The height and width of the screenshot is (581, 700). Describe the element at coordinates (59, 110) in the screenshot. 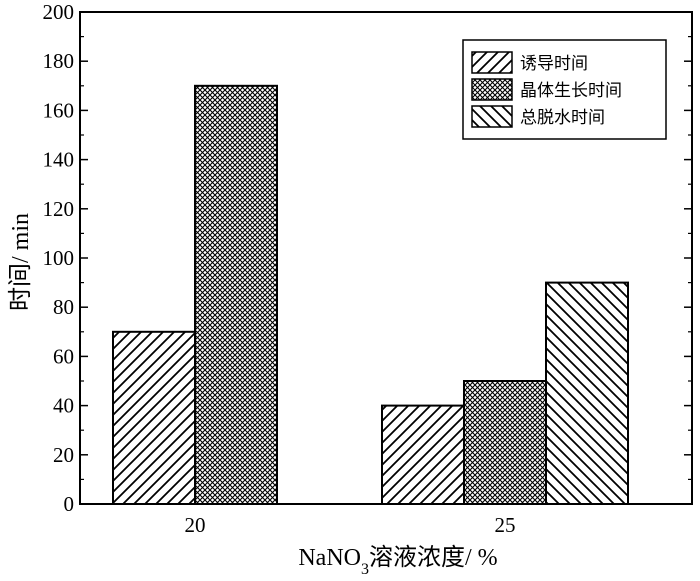

I see `y-tick-label: 160` at that location.